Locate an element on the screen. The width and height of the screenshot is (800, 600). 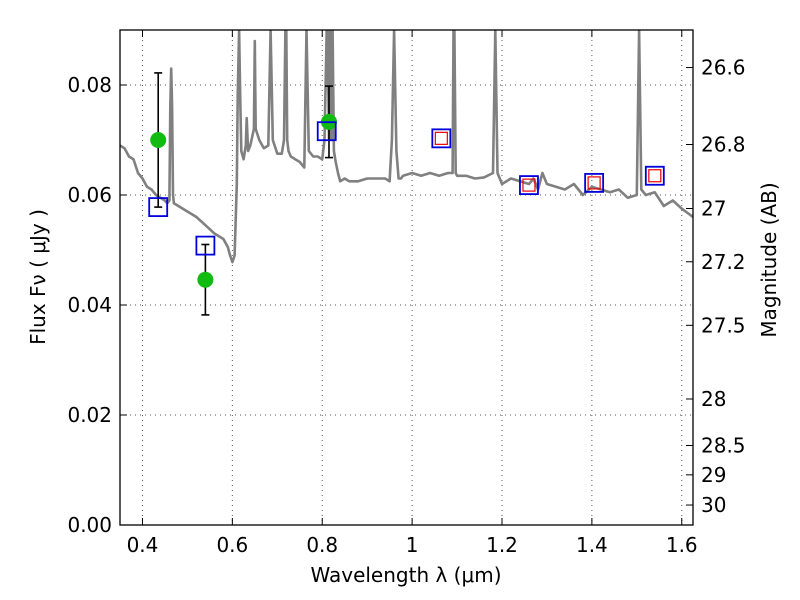
y2-tick-label: 26.6 is located at coordinates (723, 68).